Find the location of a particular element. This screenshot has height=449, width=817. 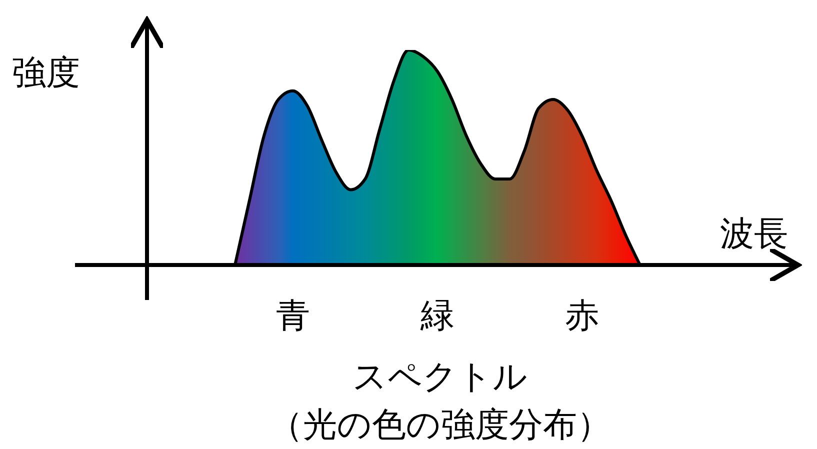

text: スペクトル is located at coordinates (440, 377).